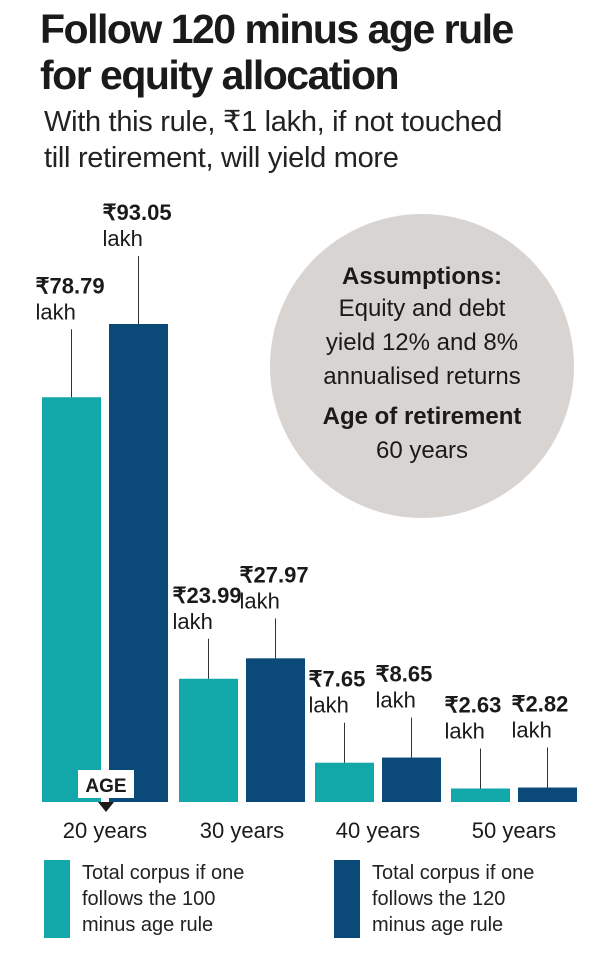  I want to click on unit-label-2-0: lakh, so click(329, 705).